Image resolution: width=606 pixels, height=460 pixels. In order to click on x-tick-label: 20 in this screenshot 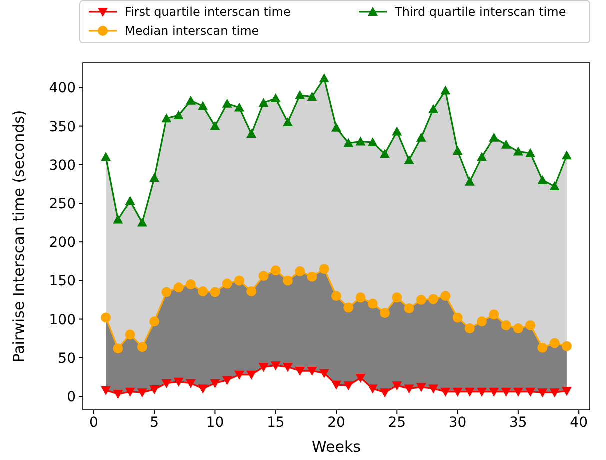, I will do `click(337, 423)`.